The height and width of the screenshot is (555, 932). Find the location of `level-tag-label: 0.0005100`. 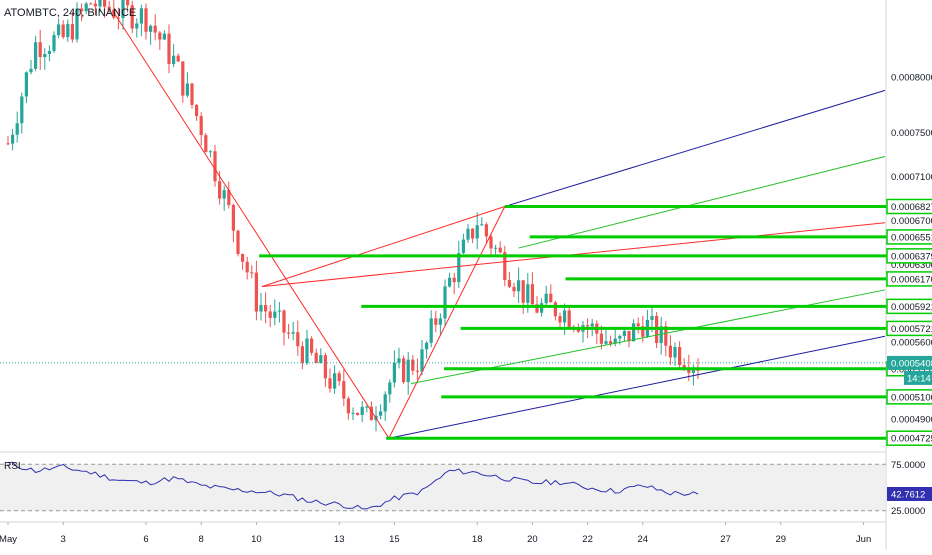

level-tag-label: 0.0005100 is located at coordinates (911, 397).